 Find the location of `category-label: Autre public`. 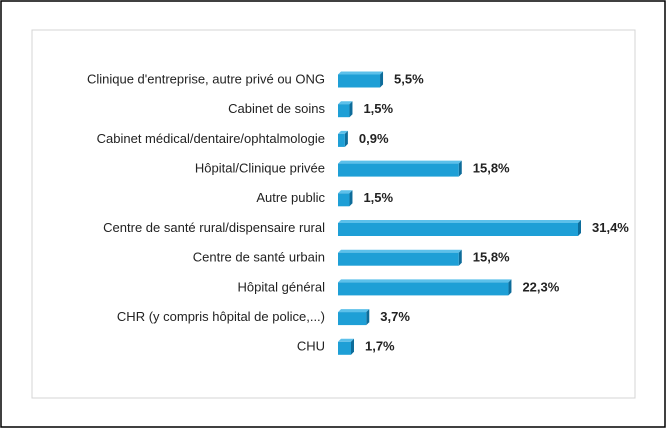

category-label: Autre public is located at coordinates (290, 197).